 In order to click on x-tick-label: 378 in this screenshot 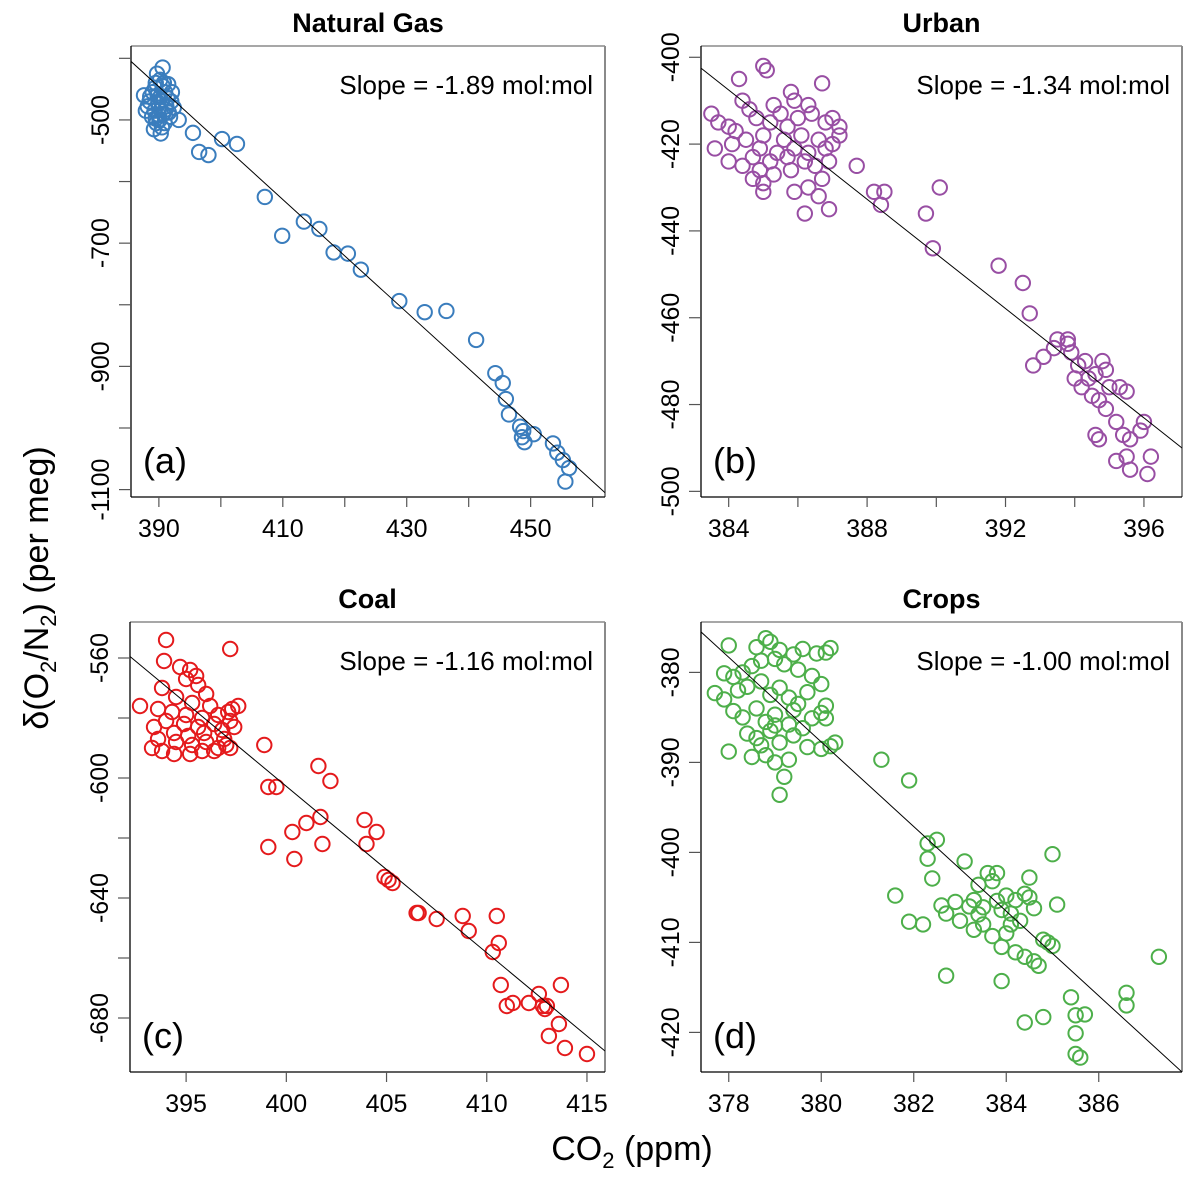, I will do `click(729, 1104)`.